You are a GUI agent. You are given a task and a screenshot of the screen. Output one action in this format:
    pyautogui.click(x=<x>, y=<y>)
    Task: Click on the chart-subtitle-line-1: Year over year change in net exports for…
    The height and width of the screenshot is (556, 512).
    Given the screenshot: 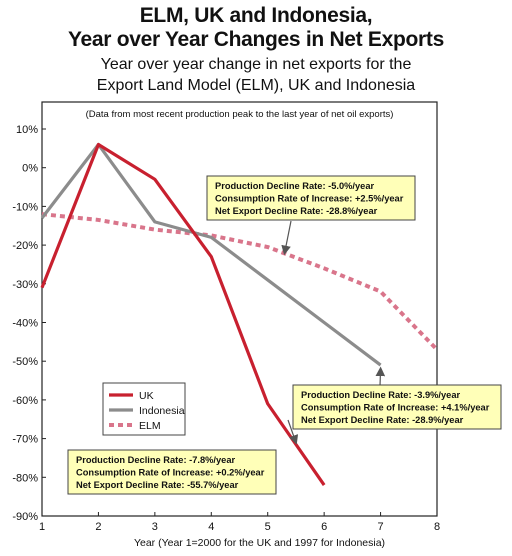 What is the action you would take?
    pyautogui.click(x=256, y=64)
    